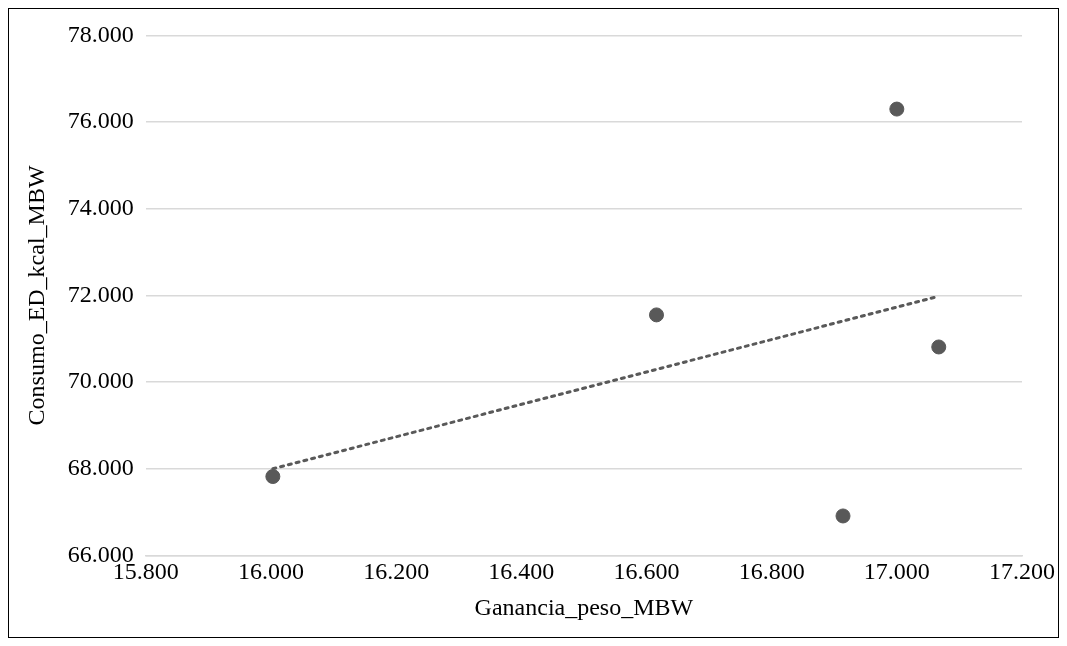 The image size is (1067, 646). Describe the element at coordinates (396, 571) in the screenshot. I see `x-tick-label: 16.200` at that location.